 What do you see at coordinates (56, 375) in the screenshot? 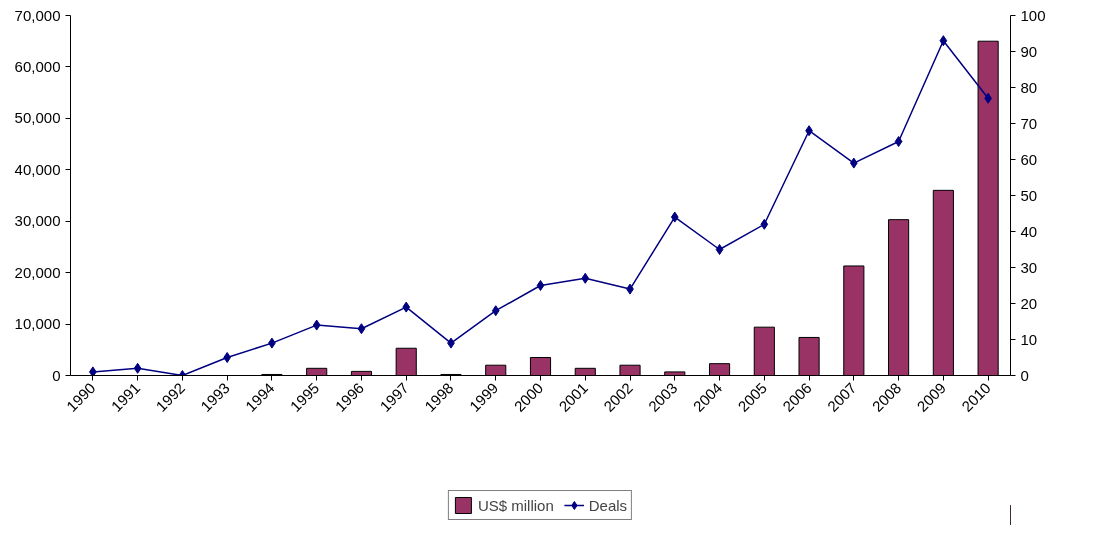
I see `y-tick-label: 0` at bounding box center [56, 375].